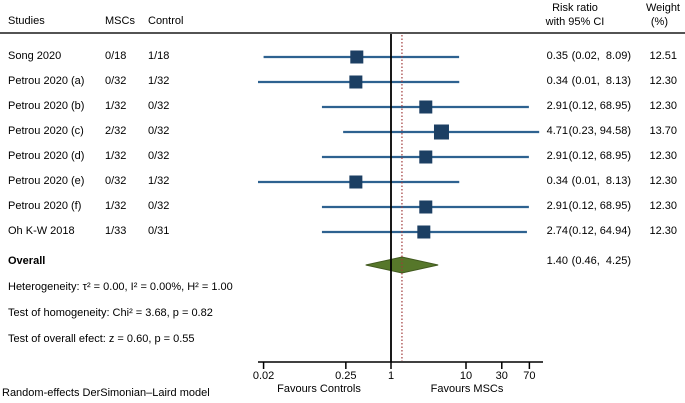 The width and height of the screenshot is (685, 403). I want to click on study-name: Petrou 2020 (a), so click(46, 81).